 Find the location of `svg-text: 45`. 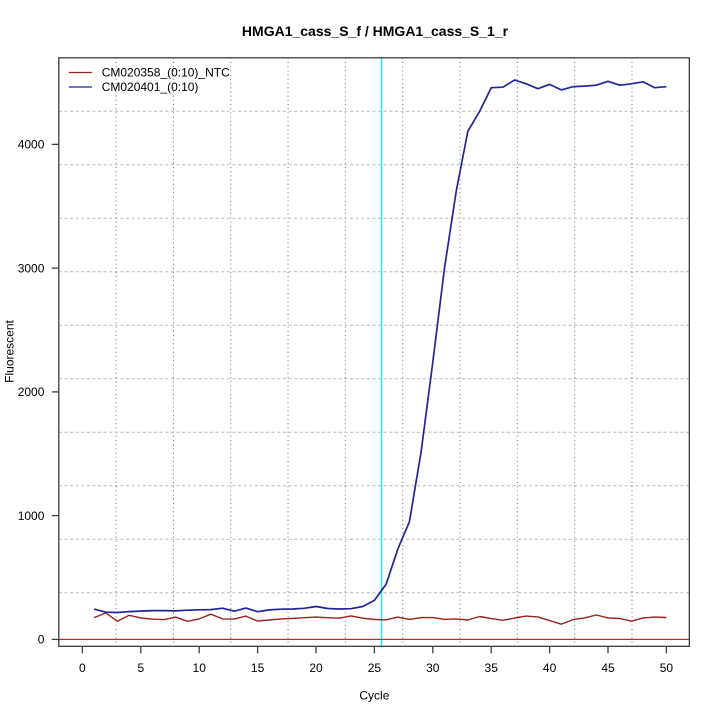

svg-text: 45 is located at coordinates (608, 668).